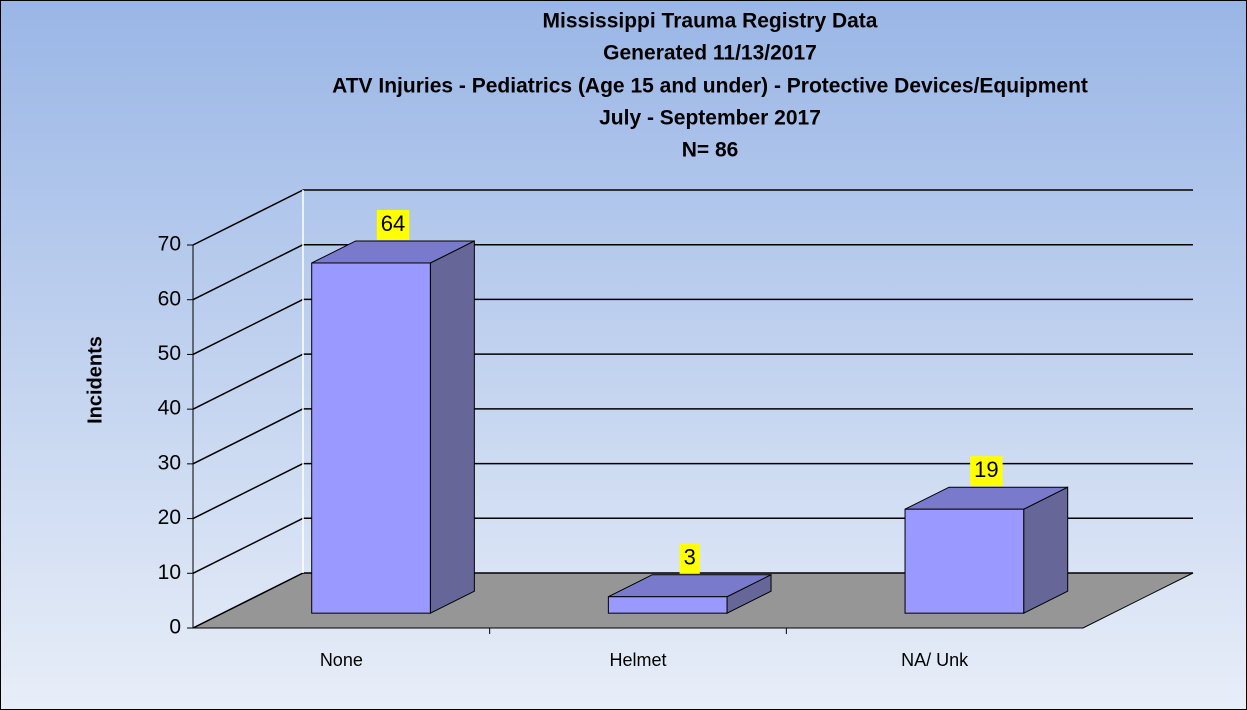 The width and height of the screenshot is (1247, 710). Describe the element at coordinates (169, 353) in the screenshot. I see `y-tick-label: 50` at that location.